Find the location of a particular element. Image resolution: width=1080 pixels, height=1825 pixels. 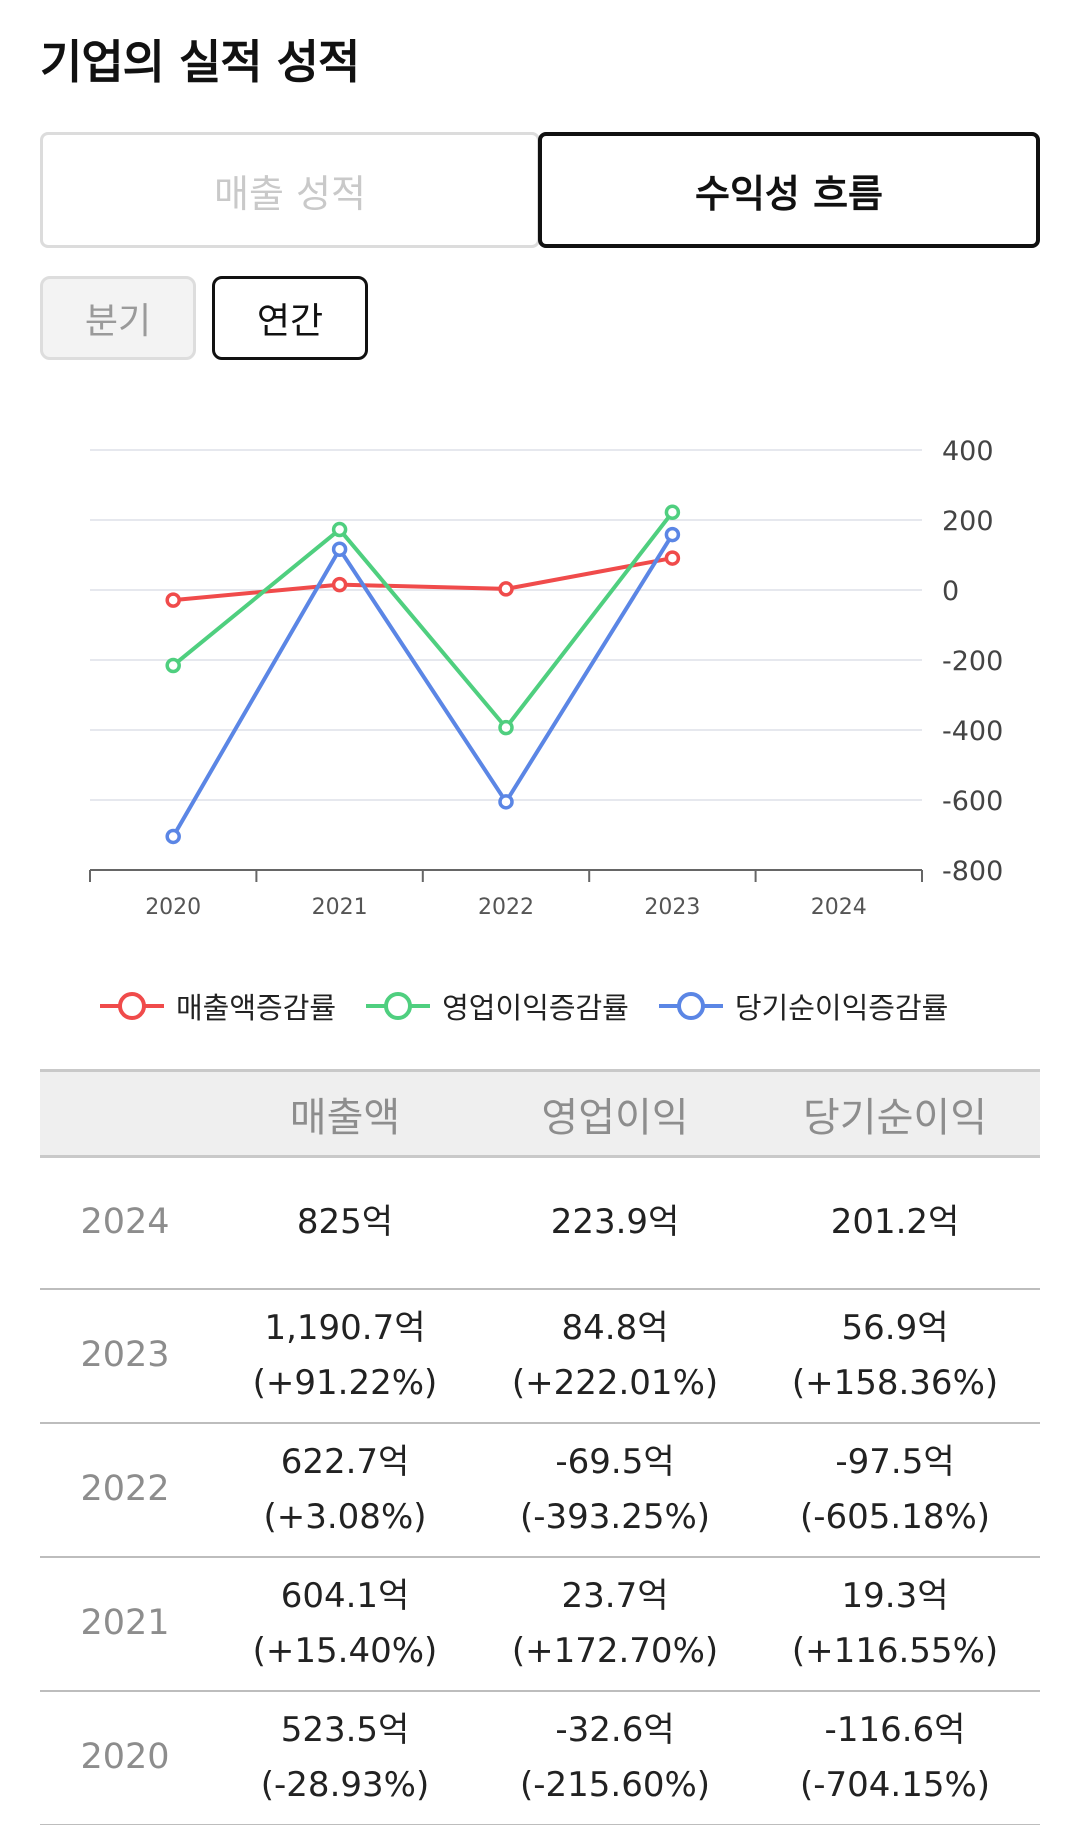

header-revenue: 매출액 is located at coordinates (345, 1117).